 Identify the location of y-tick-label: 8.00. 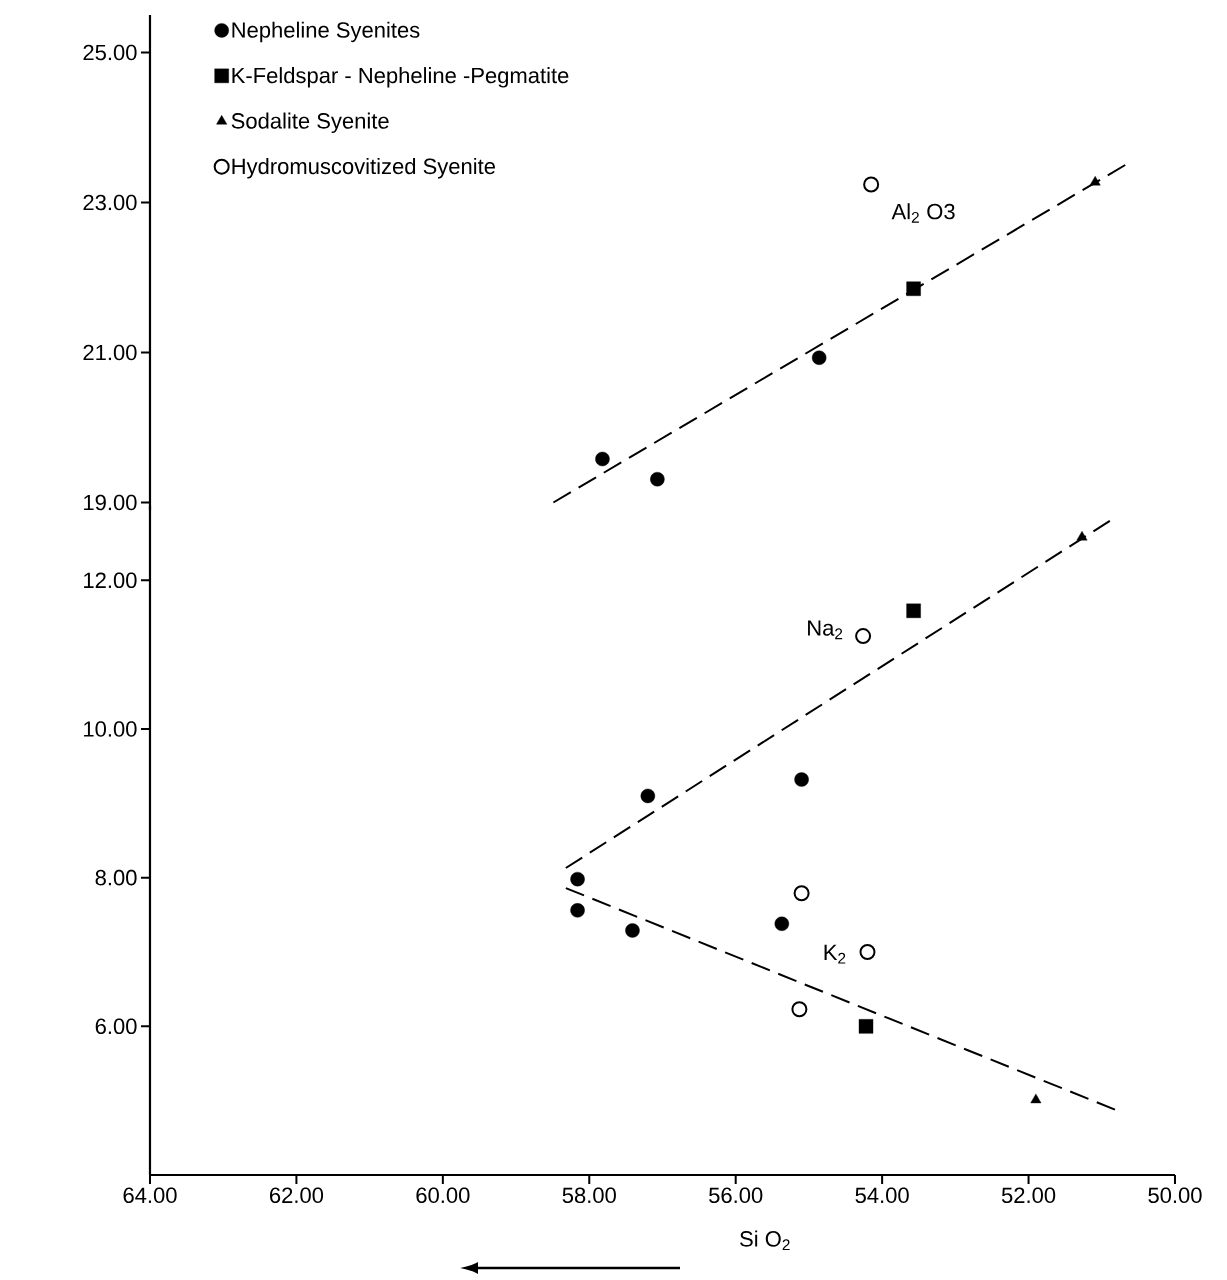
(116, 877).